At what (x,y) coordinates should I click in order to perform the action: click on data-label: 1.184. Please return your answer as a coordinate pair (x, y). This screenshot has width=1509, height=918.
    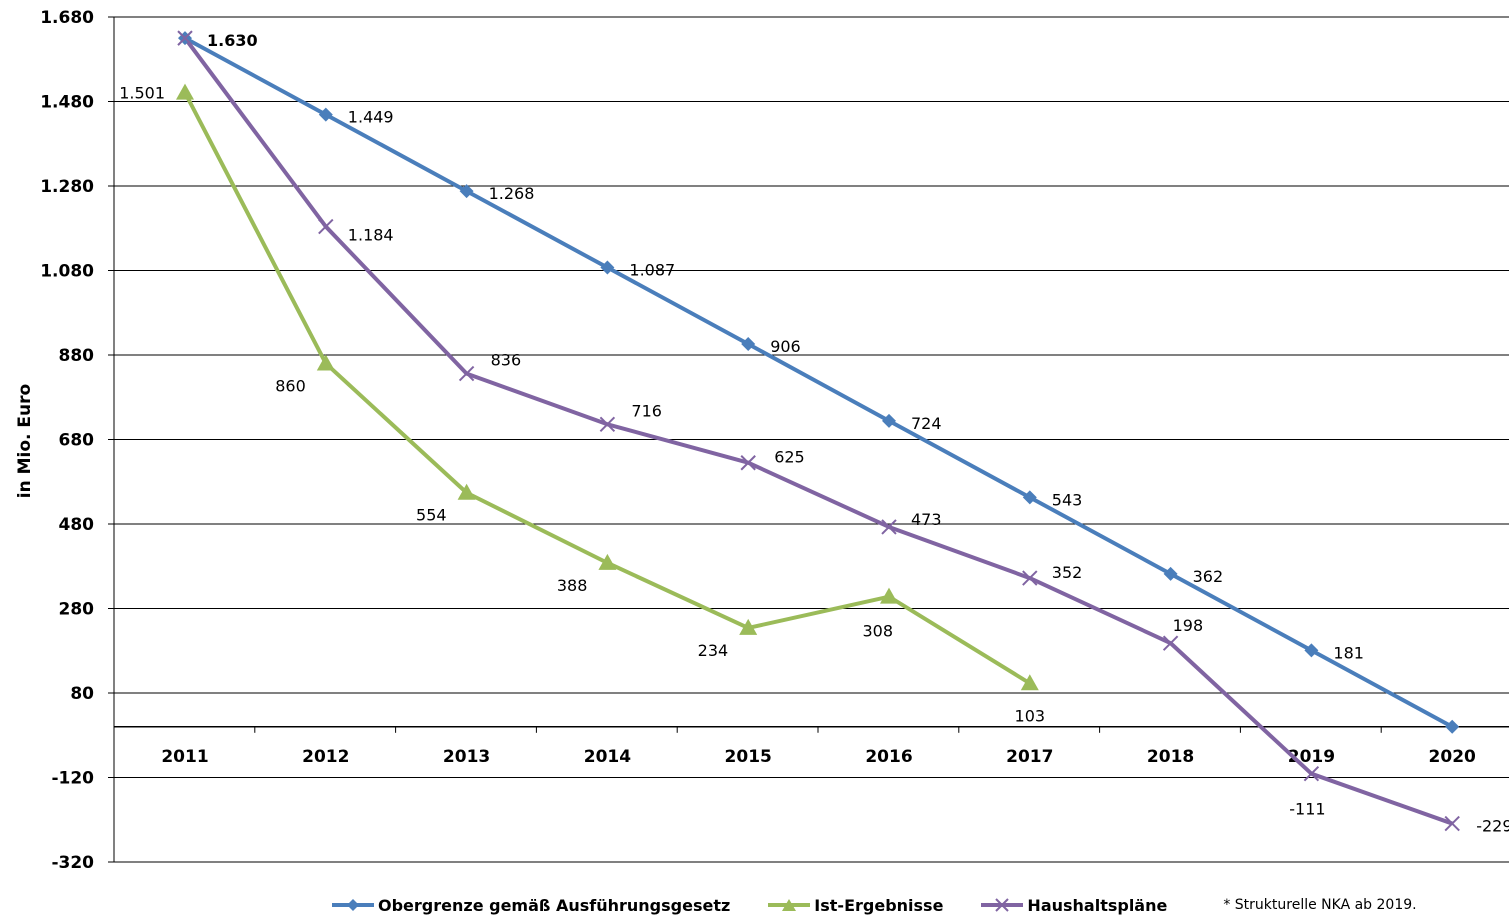
    Looking at the image, I should click on (371, 235).